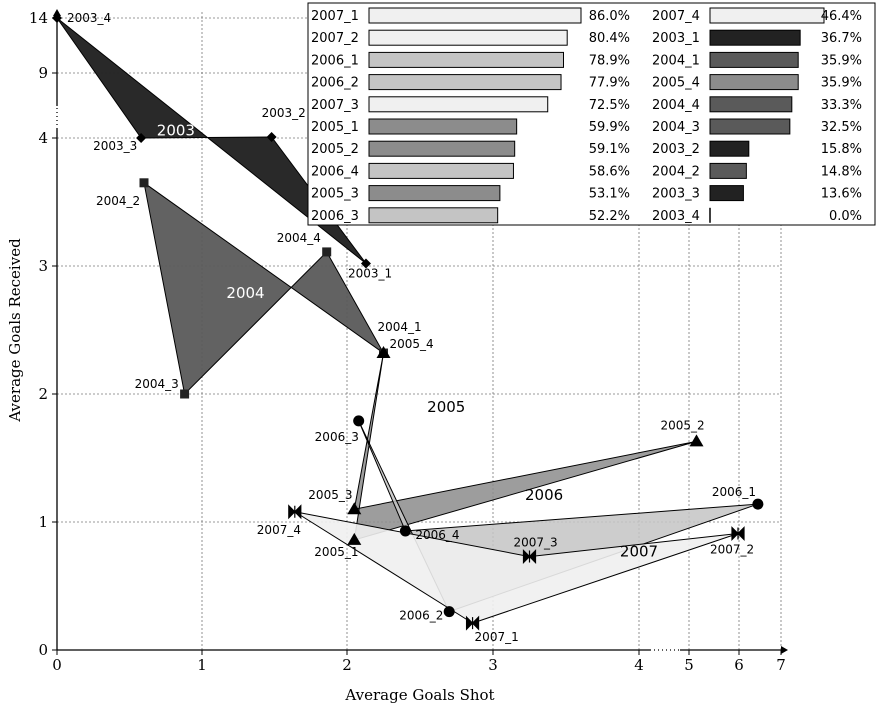  Describe the element at coordinates (437, 535) in the screenshot. I see `point-label-2006_4: 2006_4` at that location.